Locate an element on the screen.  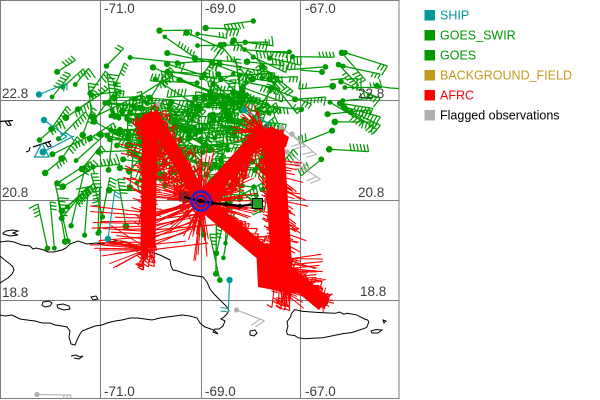
svg-text: AFRC is located at coordinates (457, 96).